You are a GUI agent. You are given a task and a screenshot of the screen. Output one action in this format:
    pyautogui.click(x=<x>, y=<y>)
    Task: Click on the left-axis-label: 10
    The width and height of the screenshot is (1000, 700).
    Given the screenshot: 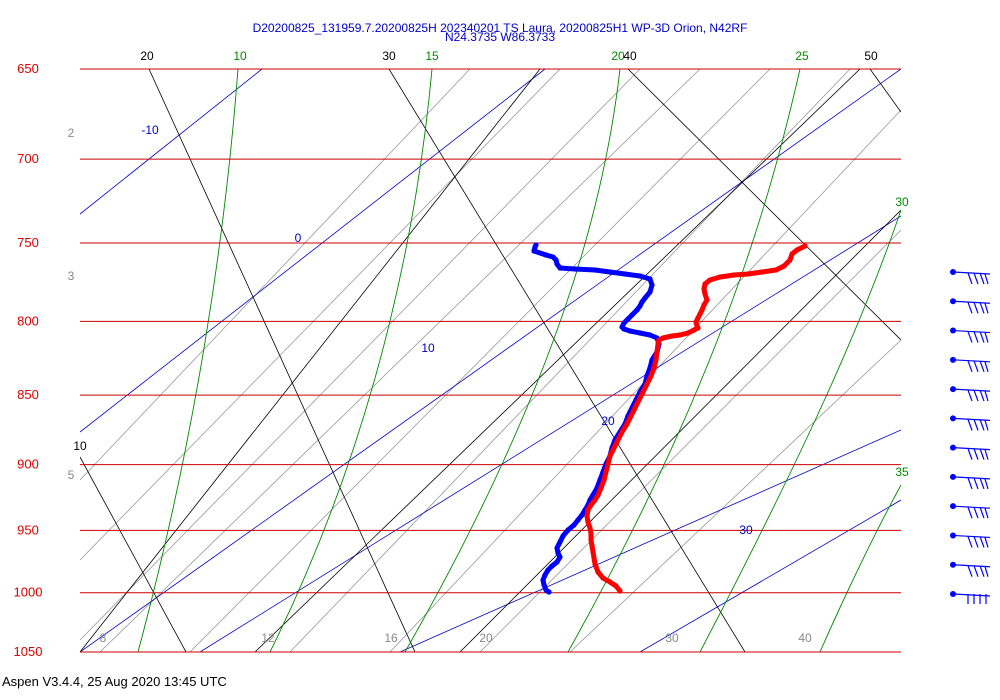 What is the action you would take?
    pyautogui.click(x=80, y=446)
    